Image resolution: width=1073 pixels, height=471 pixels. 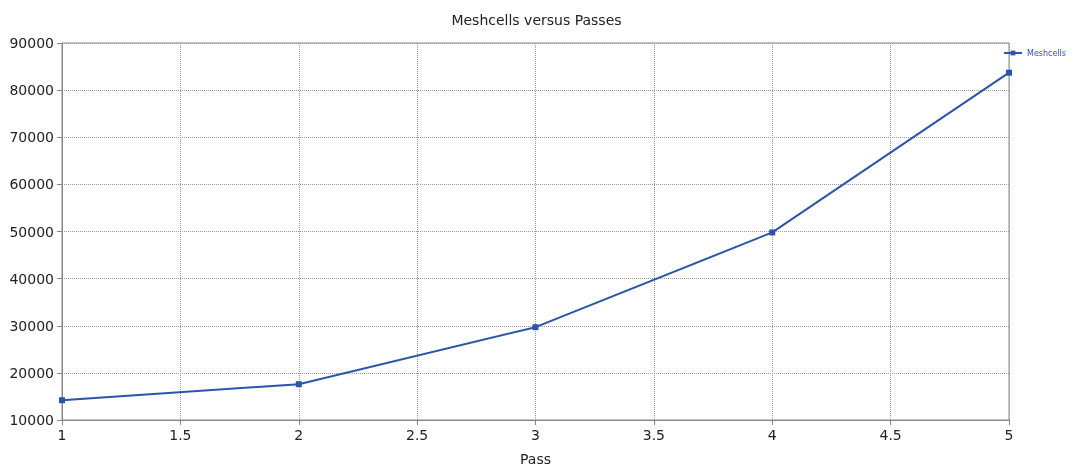 I want to click on x-tick-label: 3.5, so click(x=654, y=435).